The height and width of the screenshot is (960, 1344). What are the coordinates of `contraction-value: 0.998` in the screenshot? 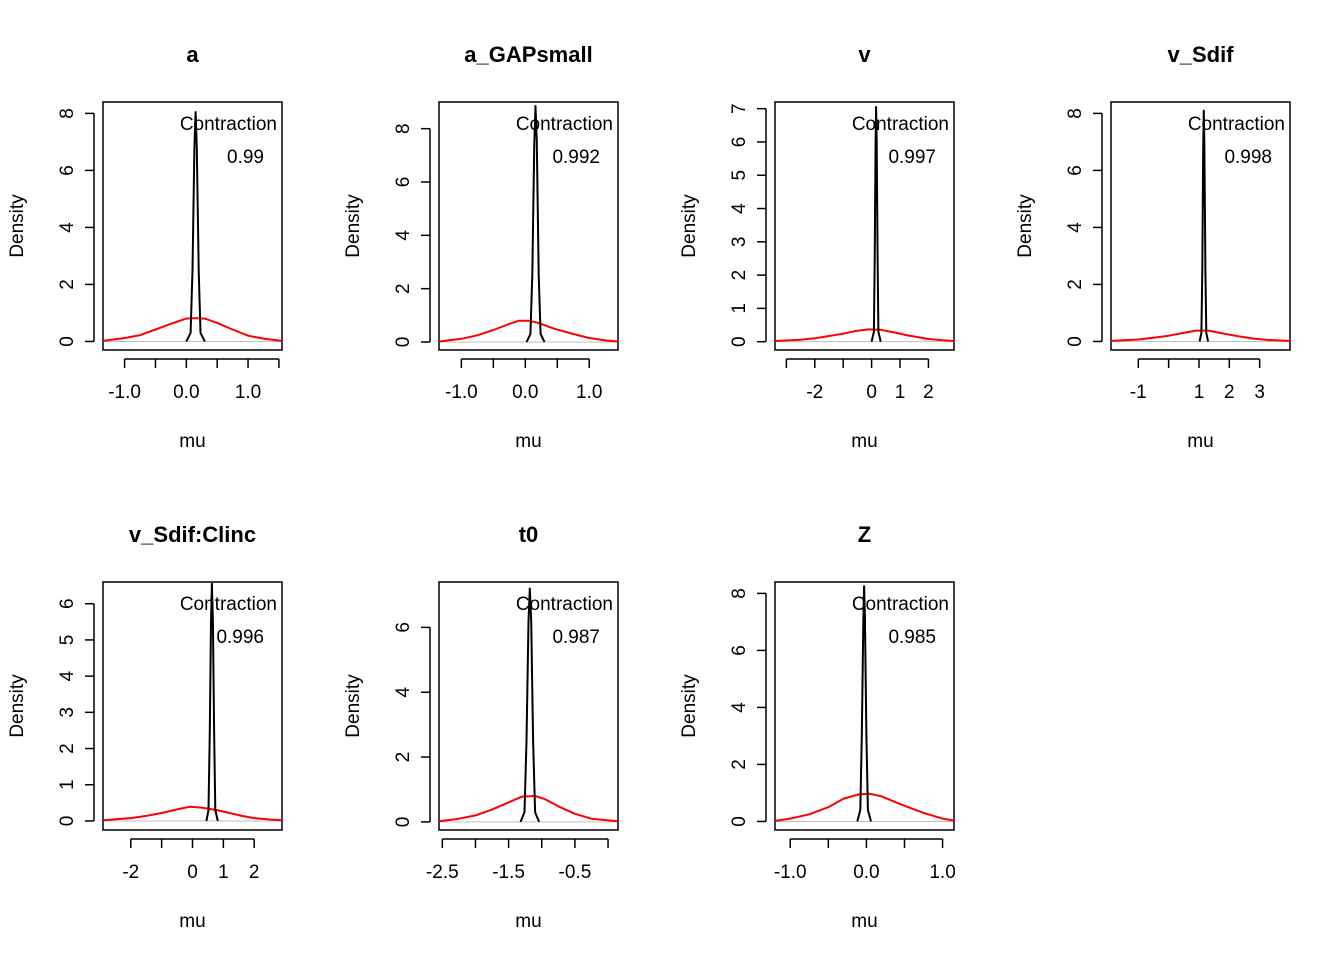 It's located at (1248, 157).